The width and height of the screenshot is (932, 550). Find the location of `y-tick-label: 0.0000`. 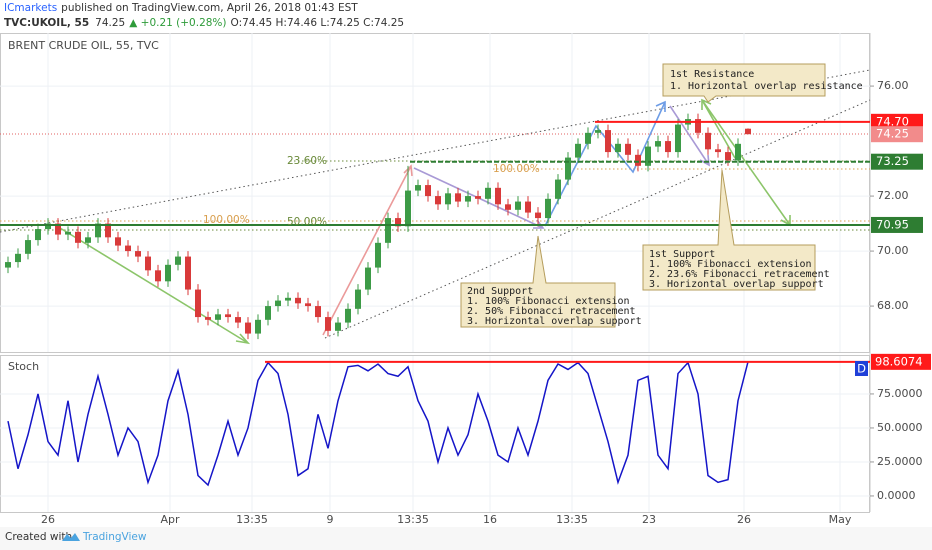

y-tick-label: 0.0000 is located at coordinates (896, 495).